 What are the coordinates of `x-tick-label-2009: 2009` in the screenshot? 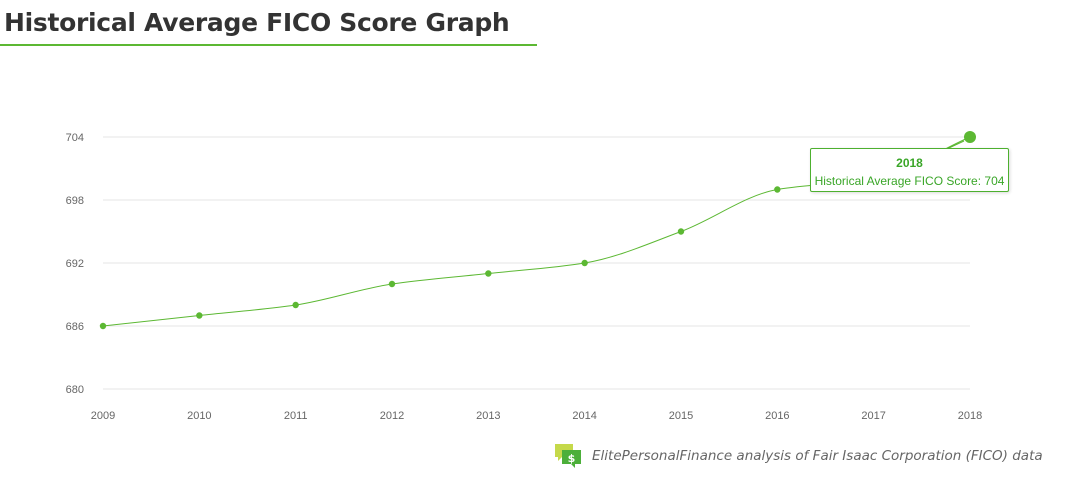 It's located at (103, 416).